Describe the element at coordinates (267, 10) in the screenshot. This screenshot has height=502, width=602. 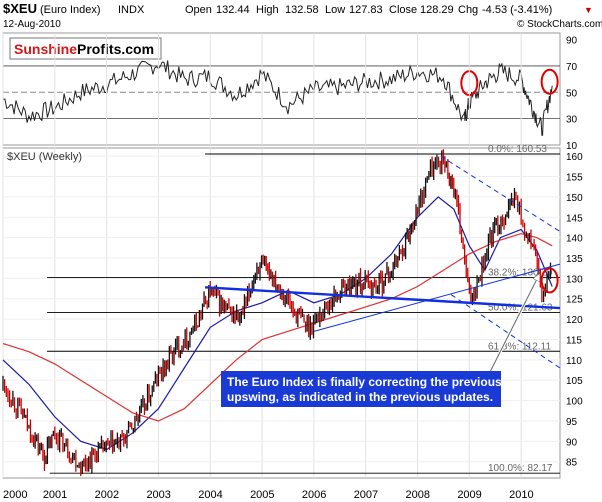
I see `high-label: High` at that location.